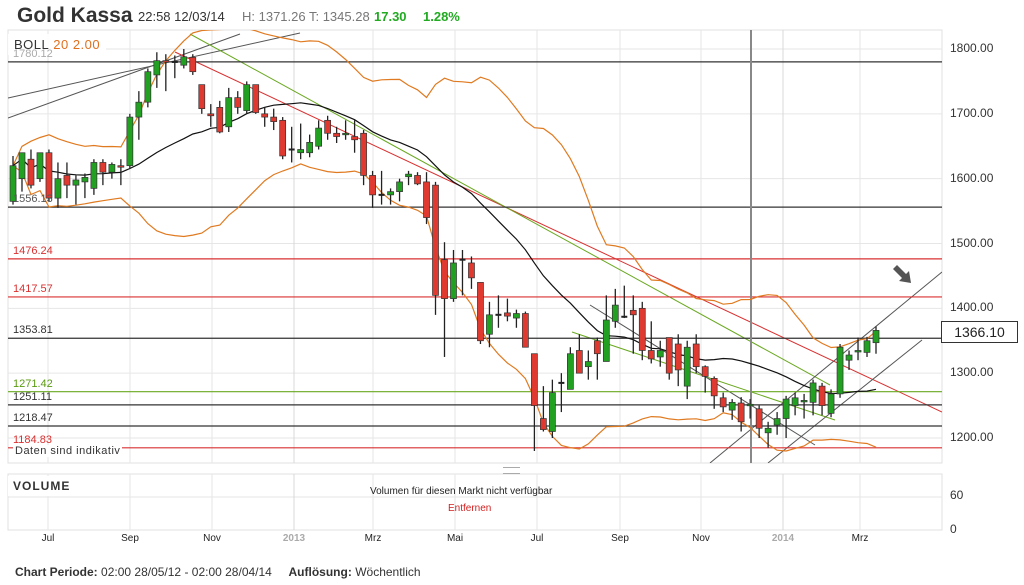  What do you see at coordinates (903, 277) in the screenshot?
I see `scroll-arrow-icon` at bounding box center [903, 277].